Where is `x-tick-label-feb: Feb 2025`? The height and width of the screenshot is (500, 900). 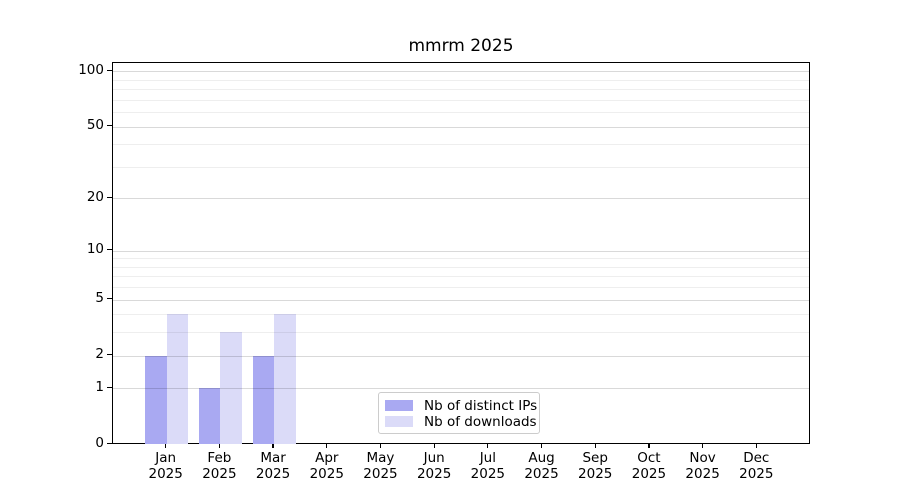
x-tick-label-feb: Feb 2025 is located at coordinates (219, 466).